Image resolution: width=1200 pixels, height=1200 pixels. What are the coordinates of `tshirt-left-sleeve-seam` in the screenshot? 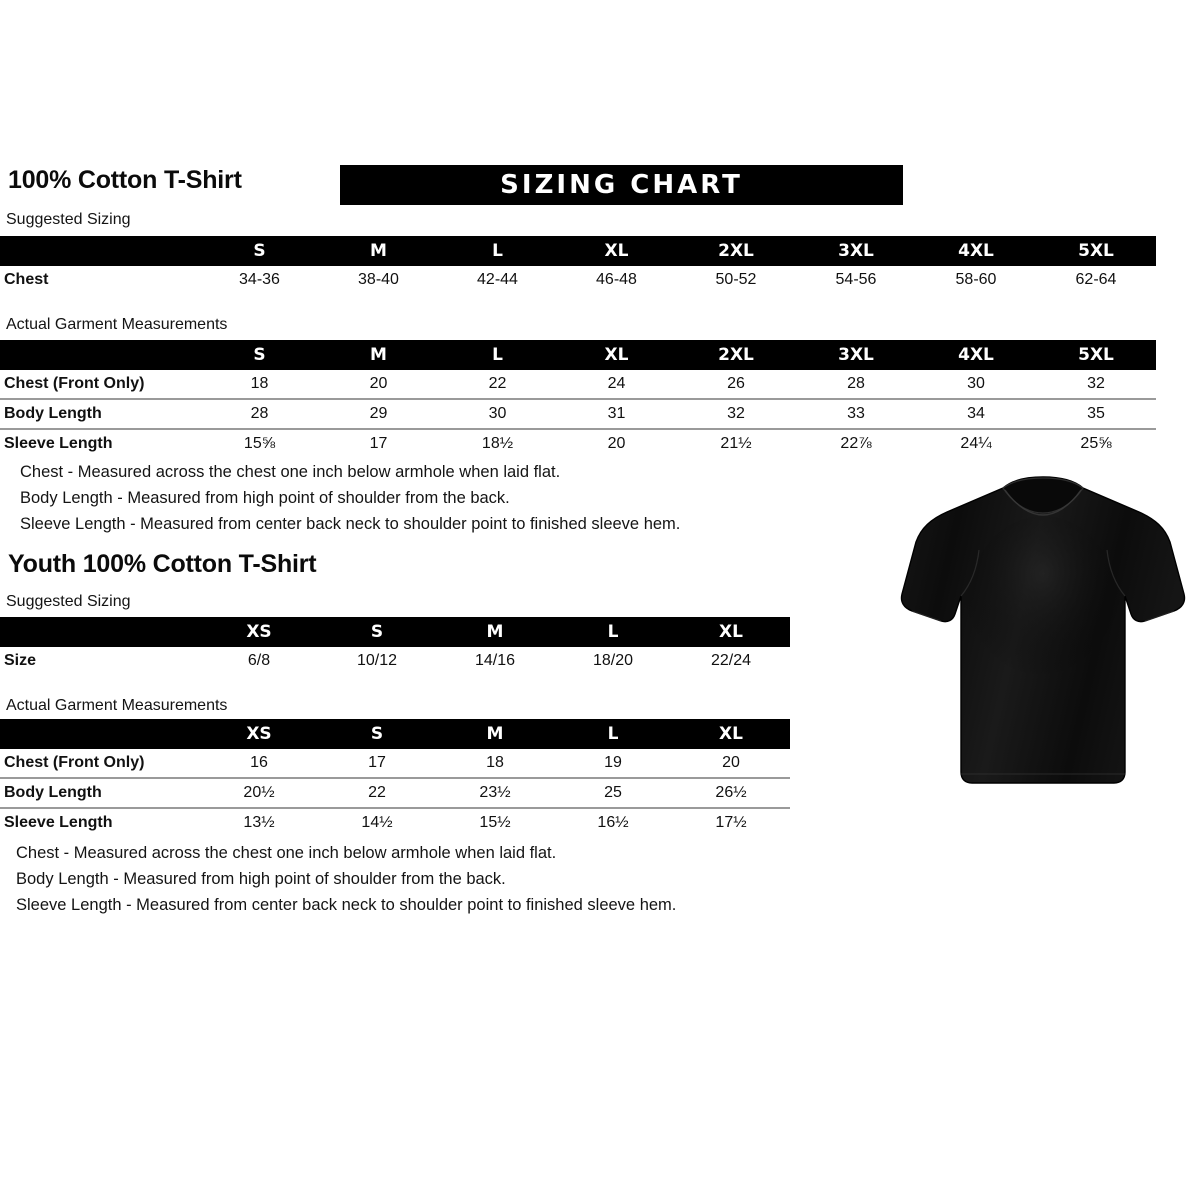 It's located at (970, 573).